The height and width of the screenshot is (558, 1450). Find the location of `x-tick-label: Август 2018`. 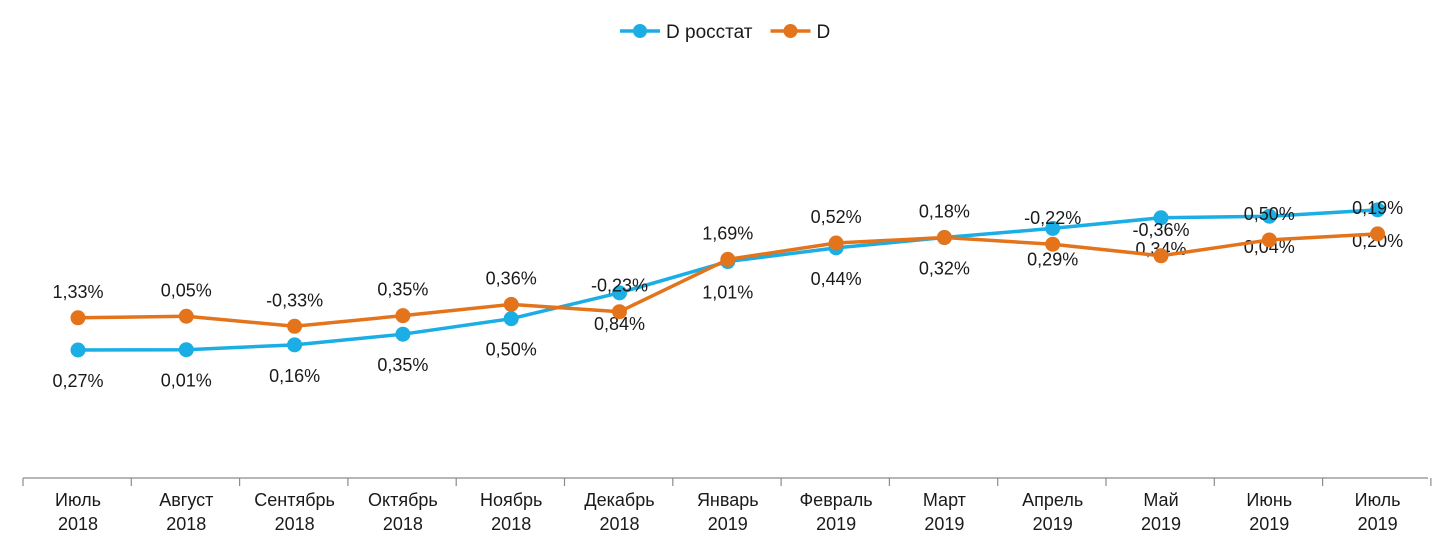

x-tick-label: Август 2018 is located at coordinates (186, 512).